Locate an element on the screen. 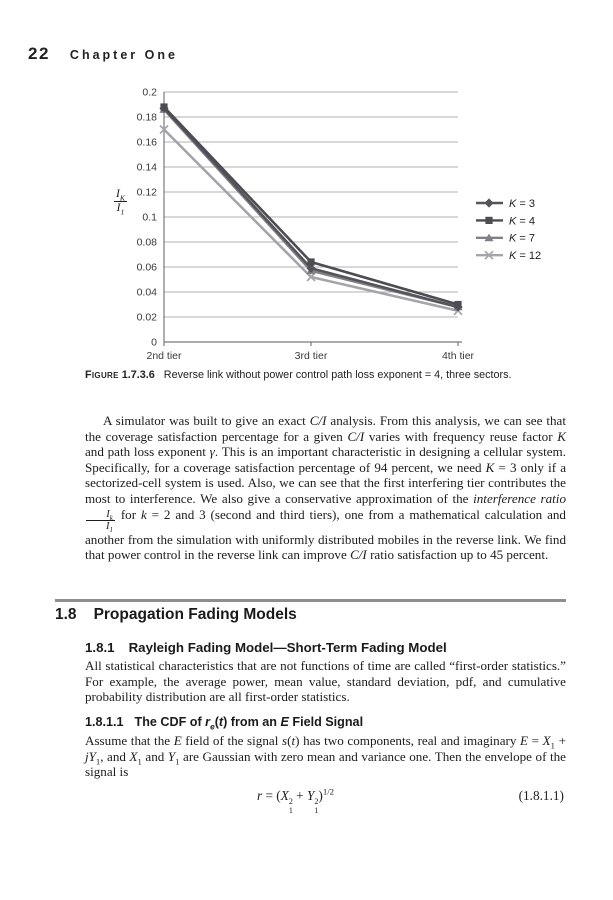 The height and width of the screenshot is (900, 613). svg-text: 0.18 is located at coordinates (147, 118).